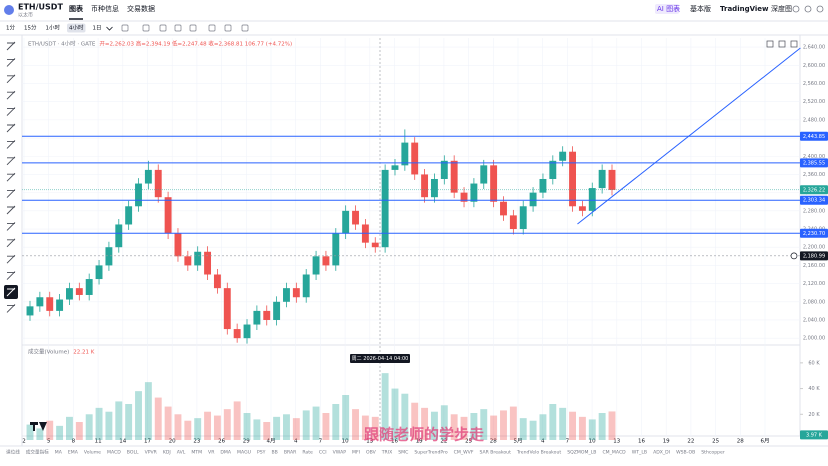 Image resolution: width=828 pixels, height=466 pixels. I want to click on indicator: MAGU, so click(244, 453).